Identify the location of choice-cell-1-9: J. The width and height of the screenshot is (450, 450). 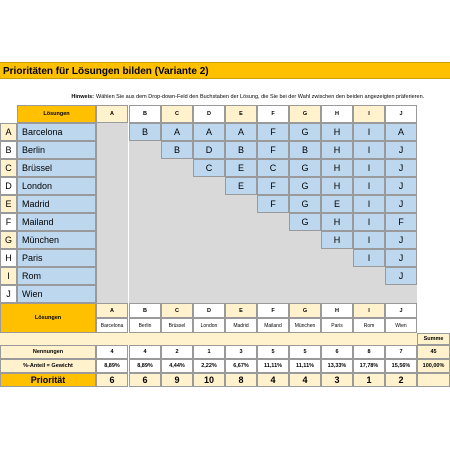
(401, 150).